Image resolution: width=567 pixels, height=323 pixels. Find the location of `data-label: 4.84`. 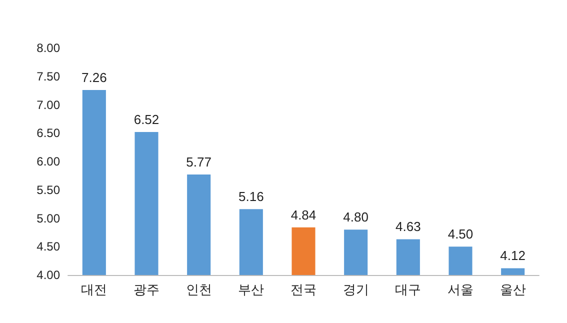

data-label: 4.84 is located at coordinates (303, 214).